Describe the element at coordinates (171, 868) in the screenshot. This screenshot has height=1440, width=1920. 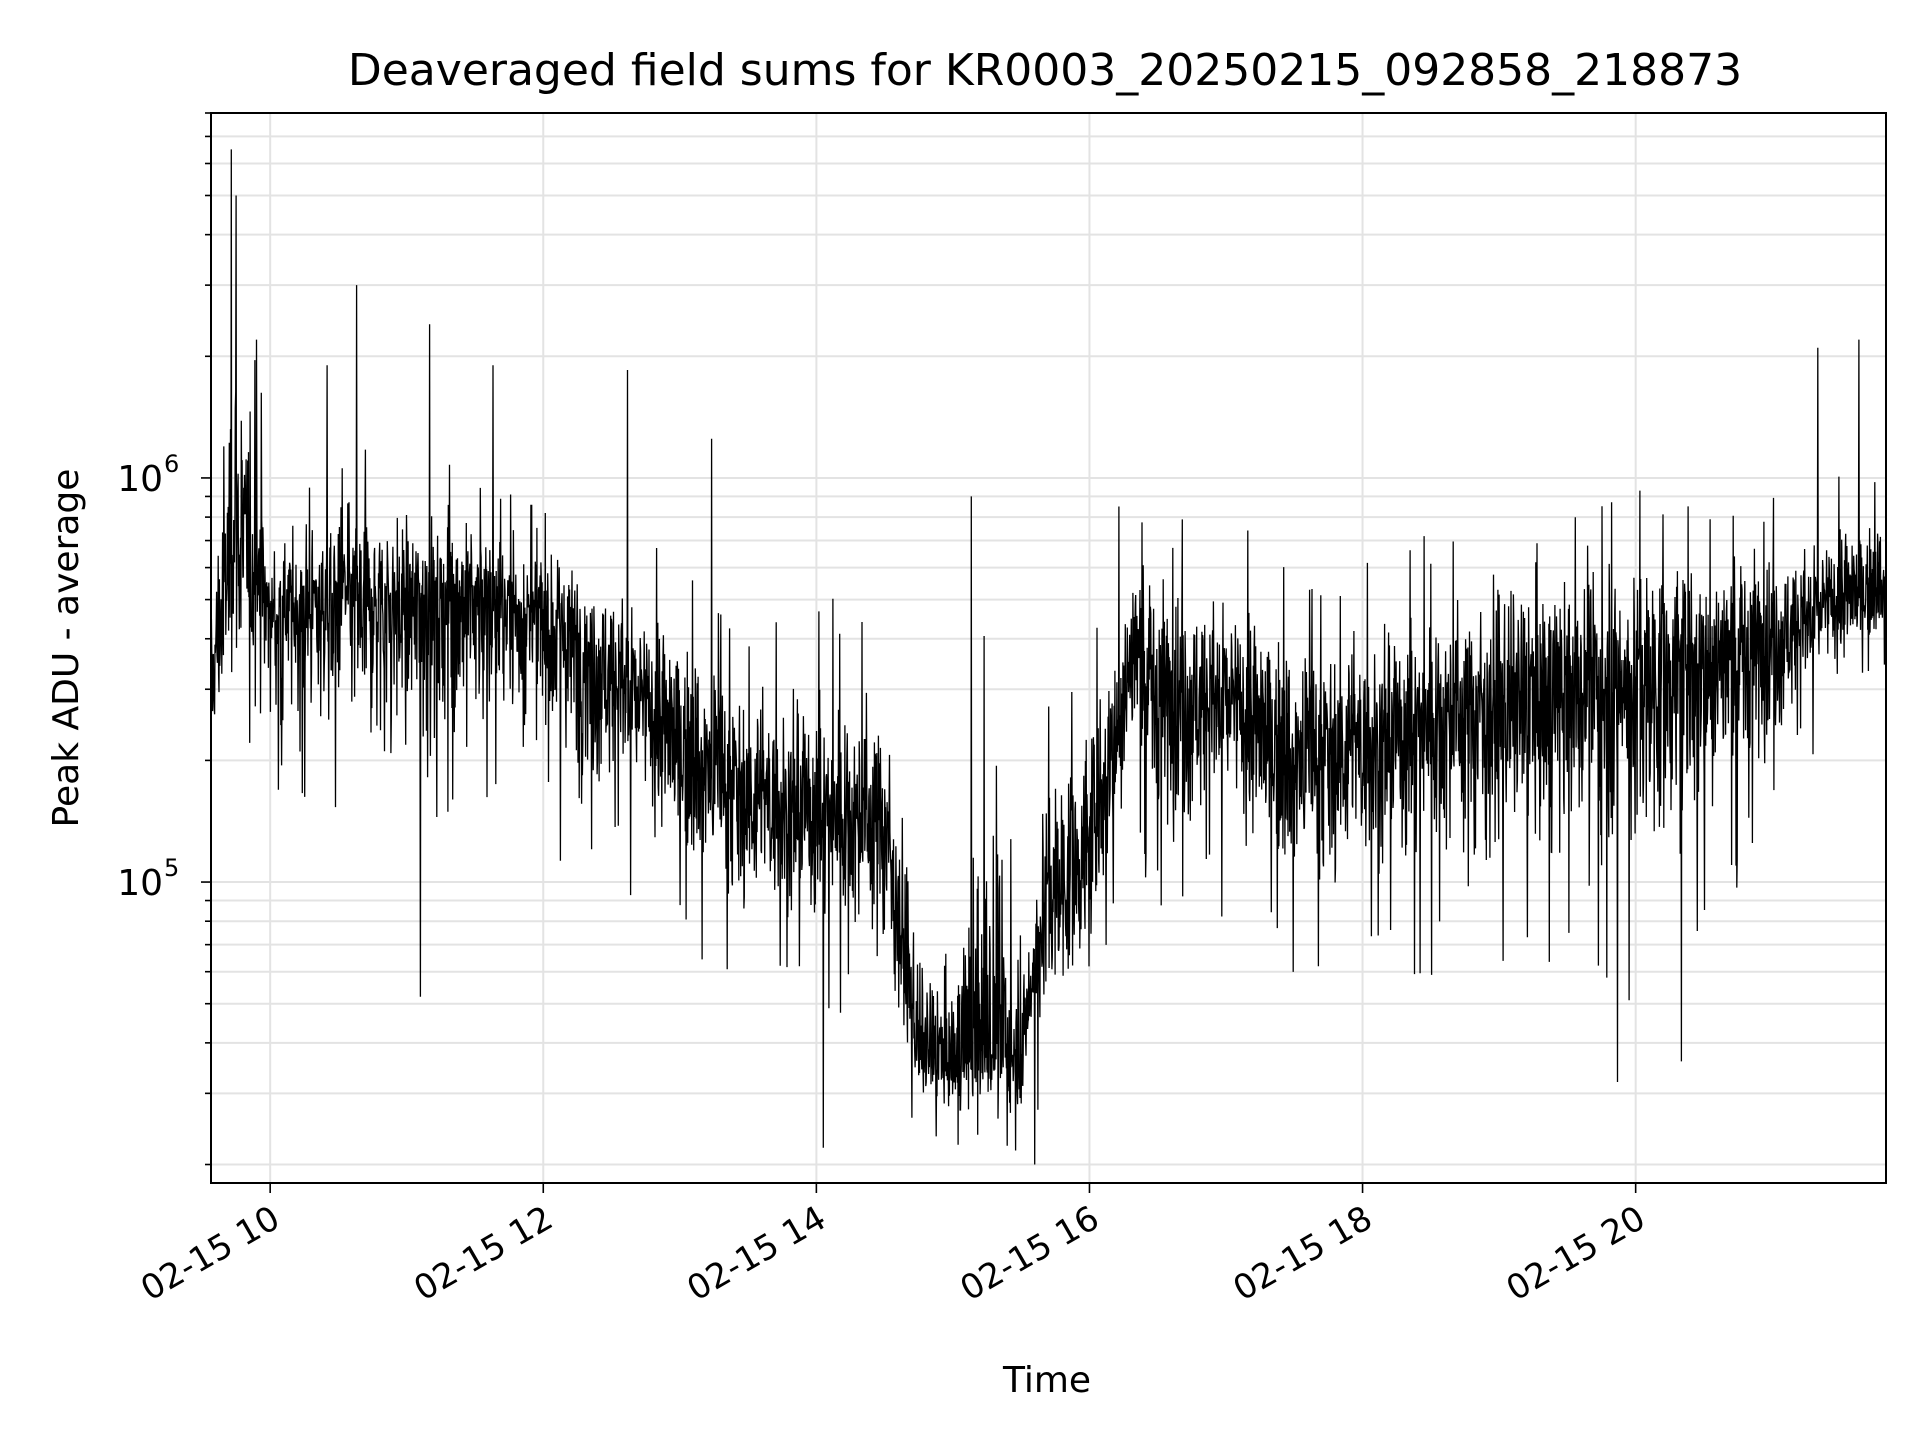
I see `y-tick-exponent: 5` at that location.